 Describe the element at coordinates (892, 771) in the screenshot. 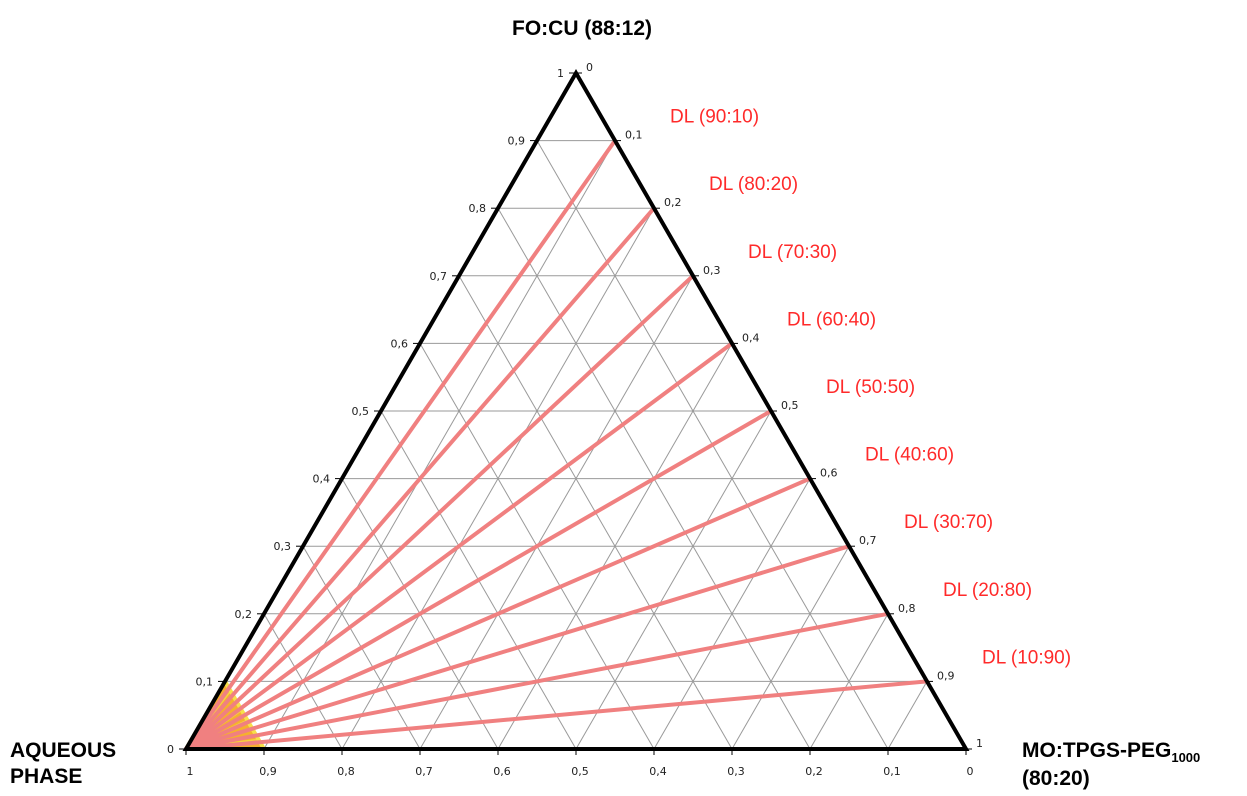

I see `bottom-tick-label: 0,1` at that location.